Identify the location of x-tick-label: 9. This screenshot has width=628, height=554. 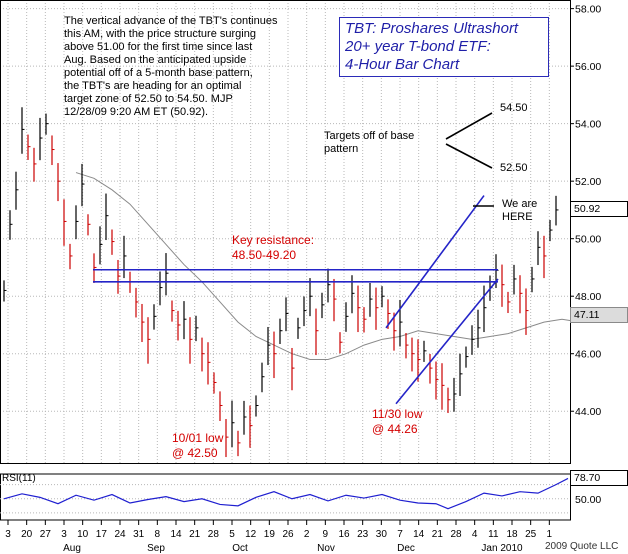
(326, 534).